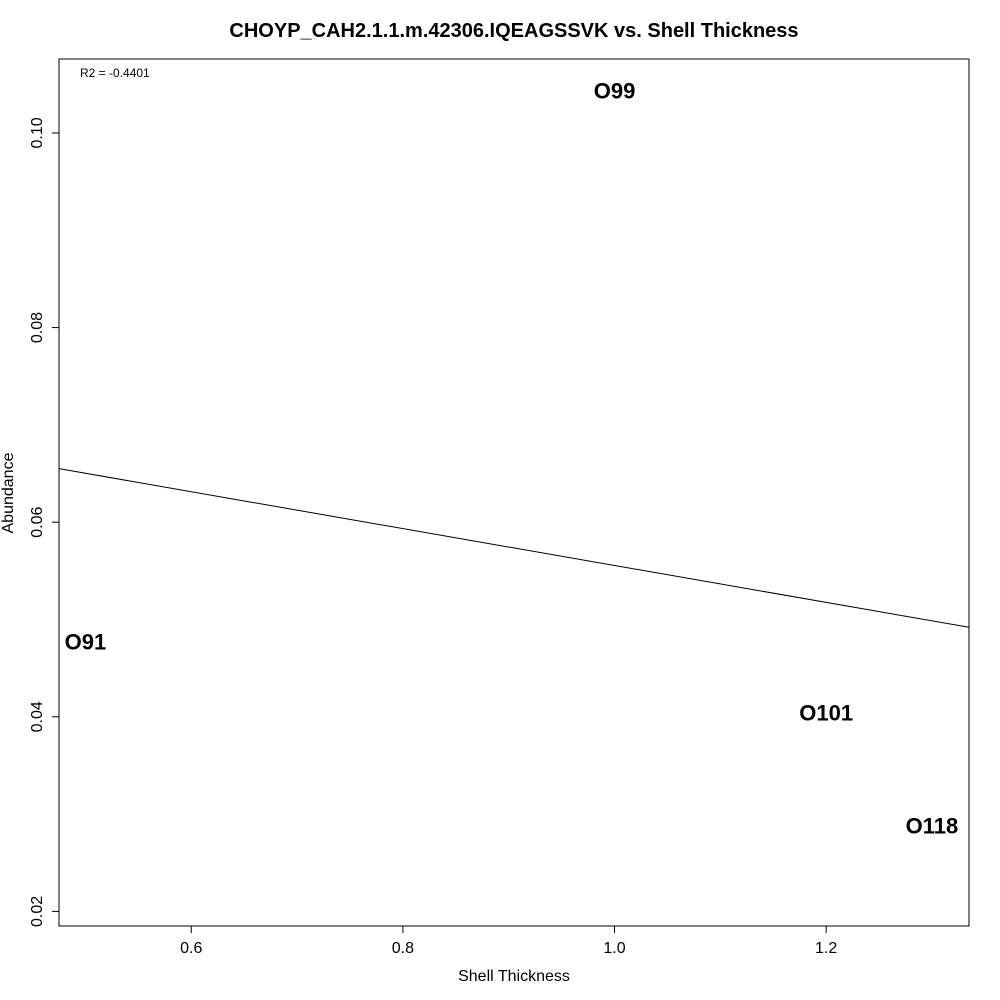 This screenshot has height=1000, width=1000. I want to click on r2-annotation: R2 = -0.4401, so click(115, 73).